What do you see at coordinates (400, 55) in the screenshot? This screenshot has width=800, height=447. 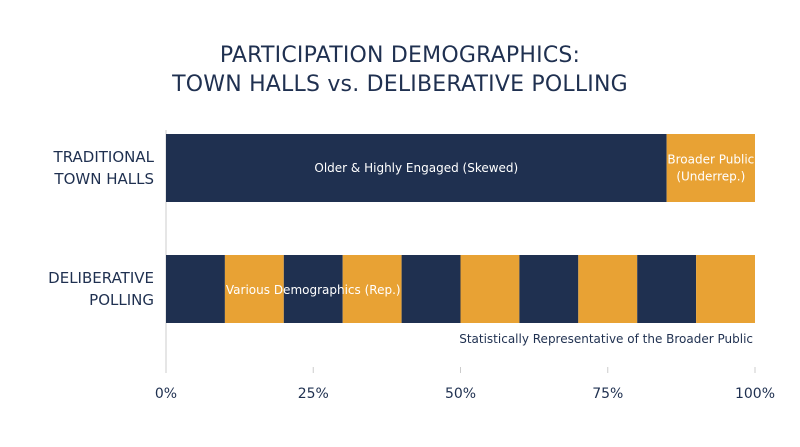 I see `chart-title-line: PARTICIPATION DEMOGRAPHICS:` at bounding box center [400, 55].